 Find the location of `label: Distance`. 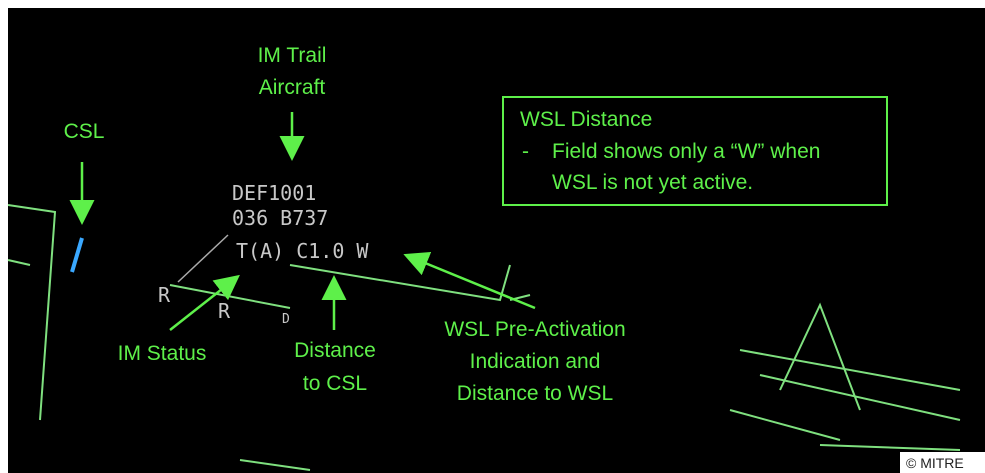

label: Distance is located at coordinates (335, 350).